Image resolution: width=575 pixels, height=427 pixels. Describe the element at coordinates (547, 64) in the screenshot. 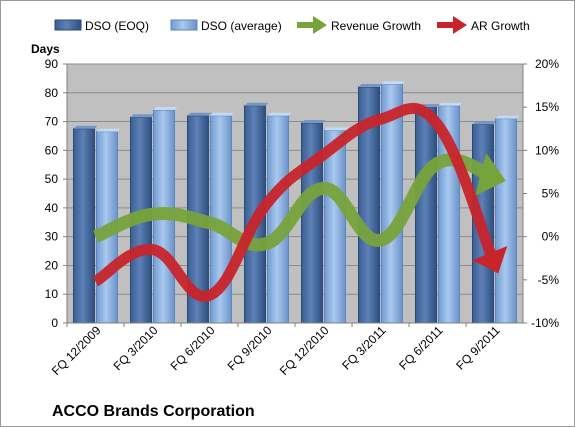

I see `y2-tick-label: 20%` at that location.